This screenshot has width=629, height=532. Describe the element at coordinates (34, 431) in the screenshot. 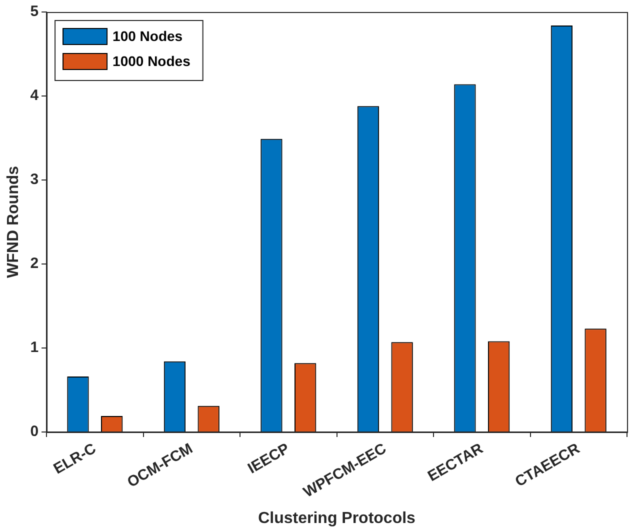

I see `y-tick-label: 0` at that location.